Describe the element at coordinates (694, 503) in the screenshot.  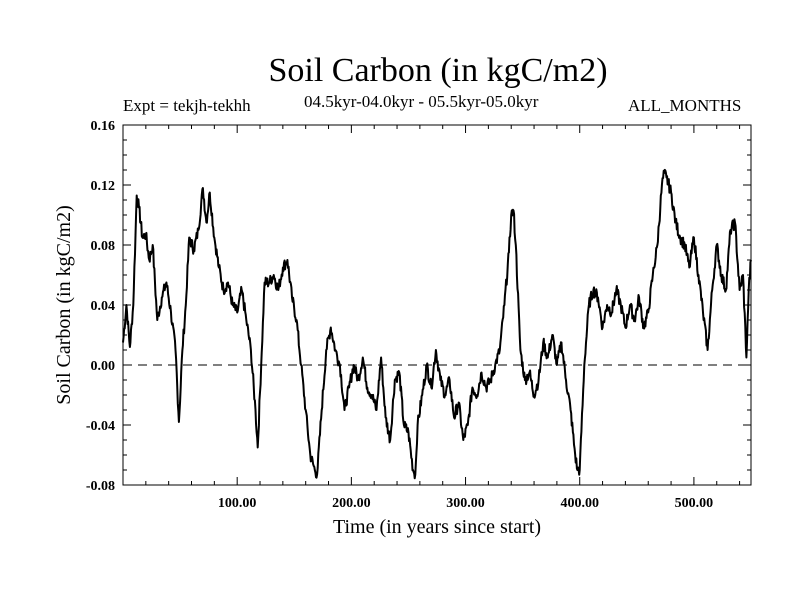
I see `x-tick-label: 500.00` at that location.